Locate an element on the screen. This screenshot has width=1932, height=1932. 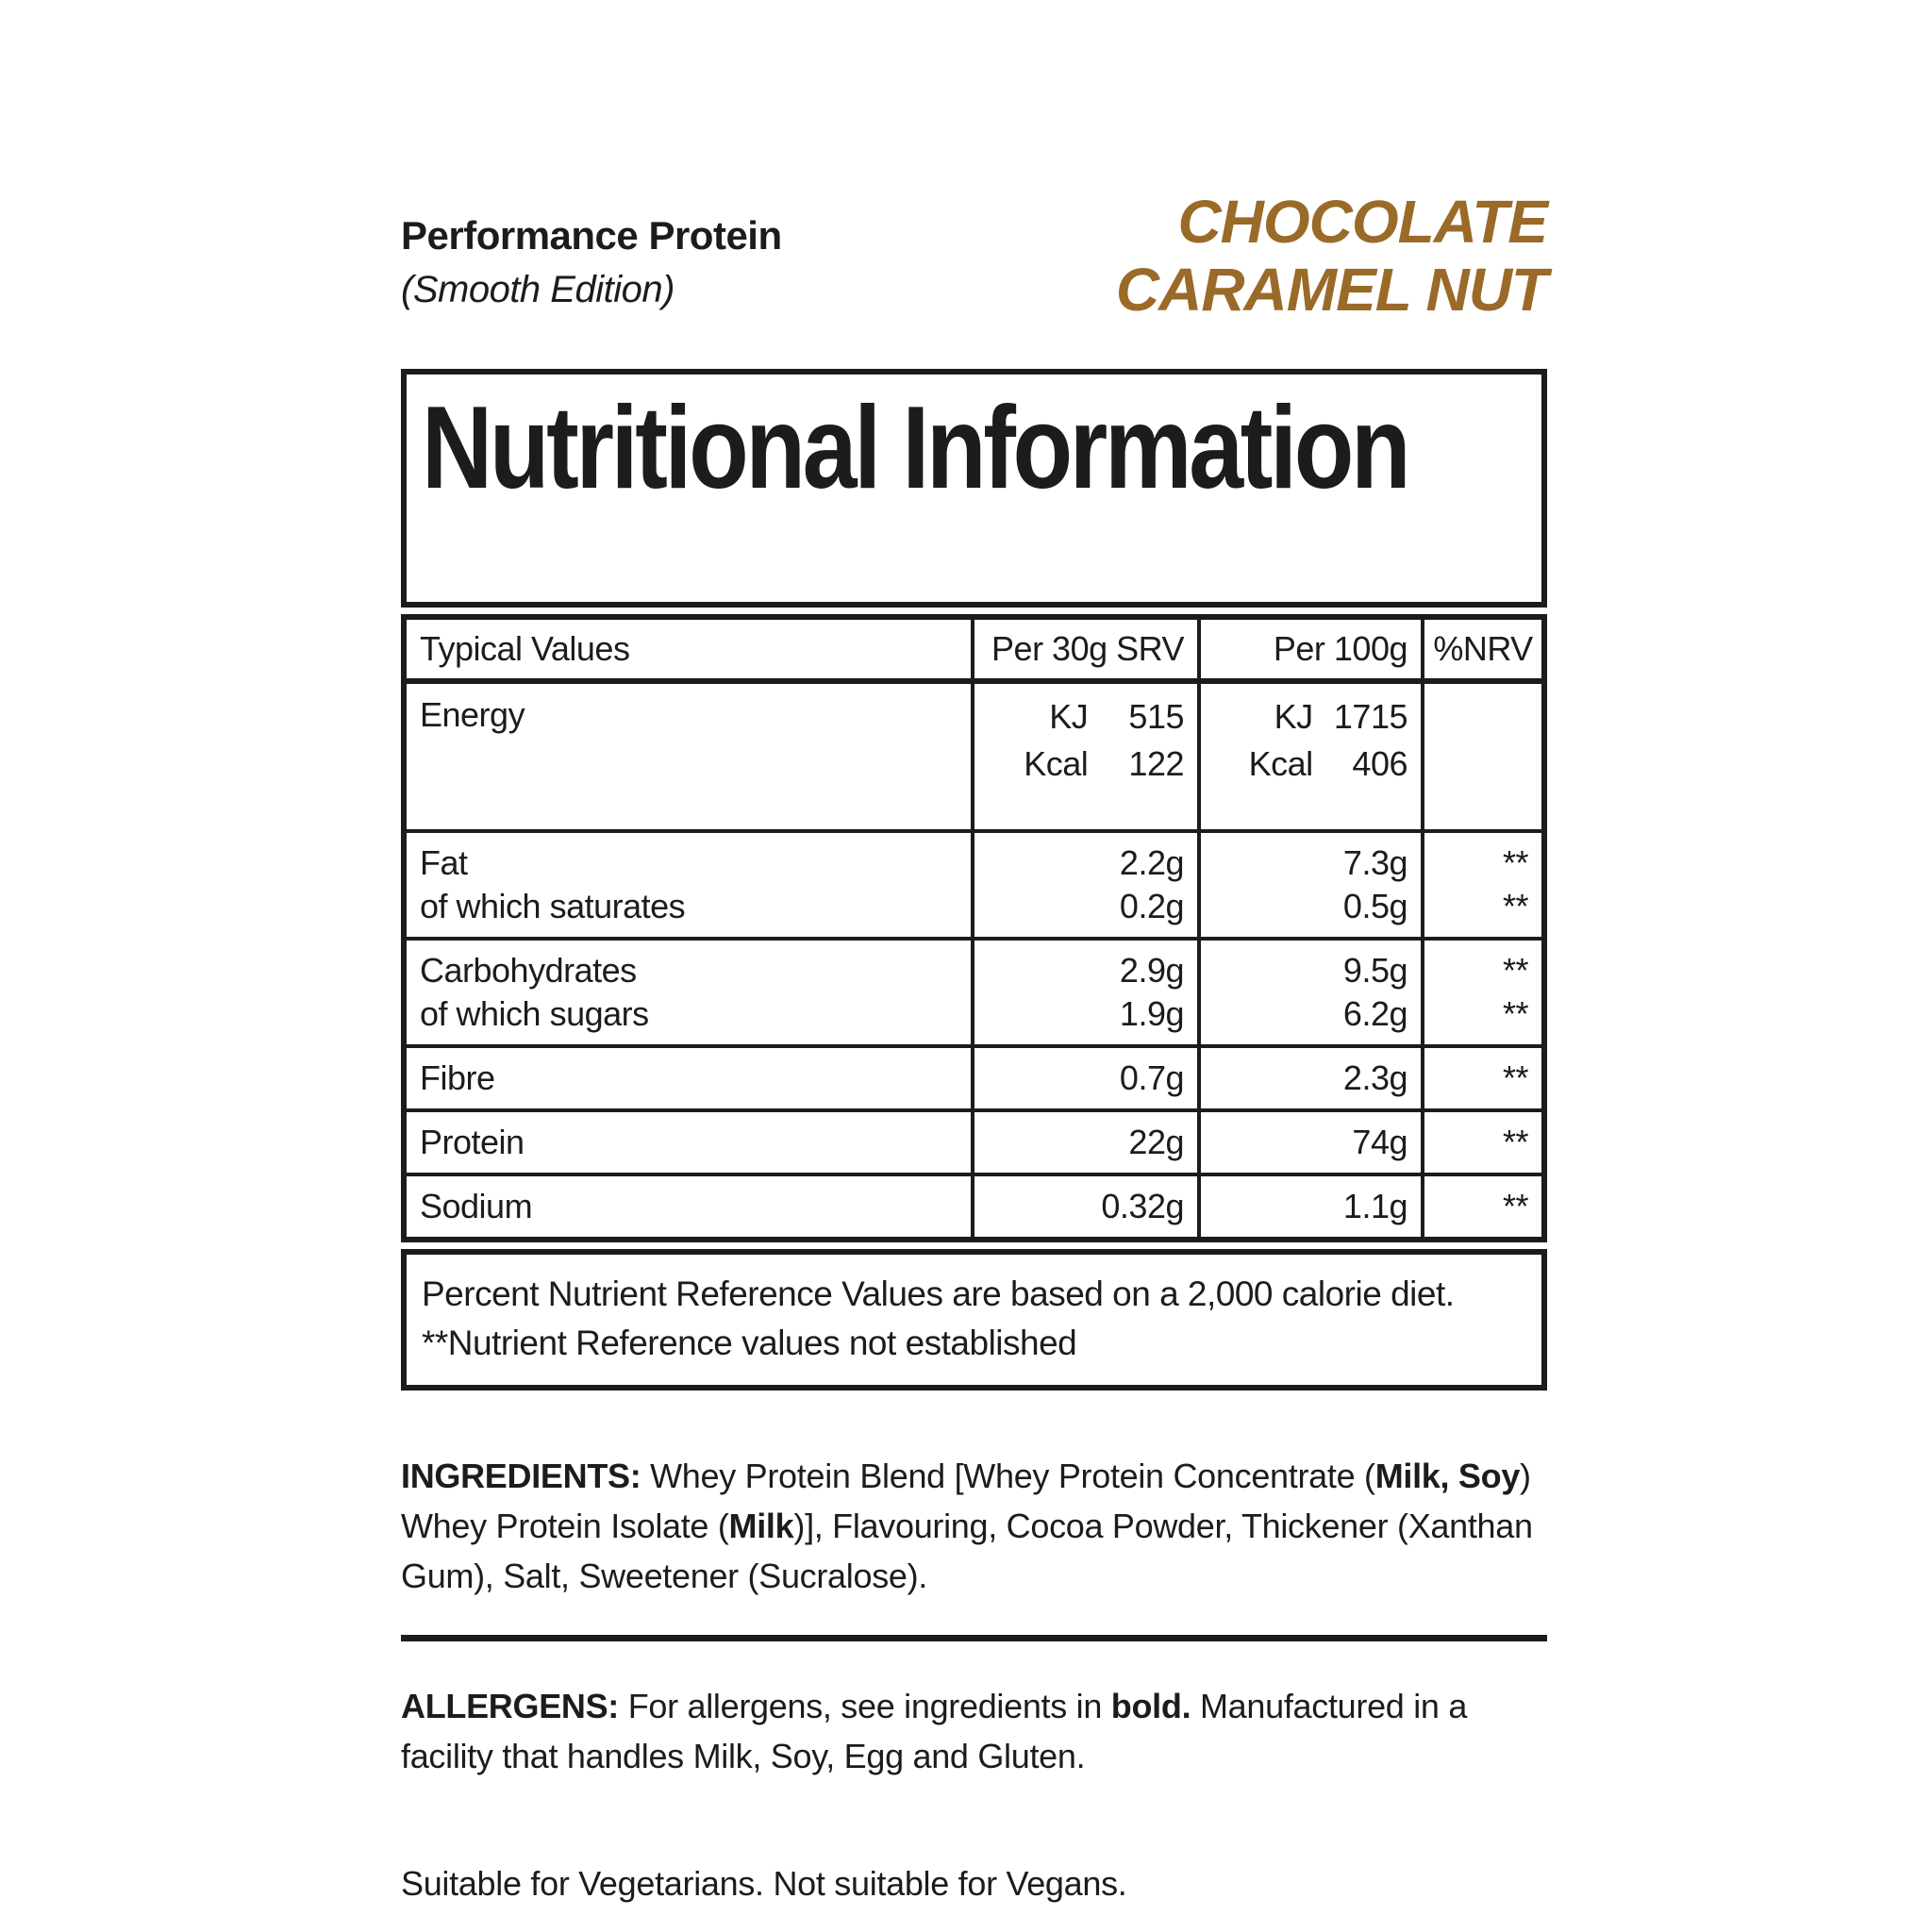
saturates-per100: 0.5g is located at coordinates (1375, 907).